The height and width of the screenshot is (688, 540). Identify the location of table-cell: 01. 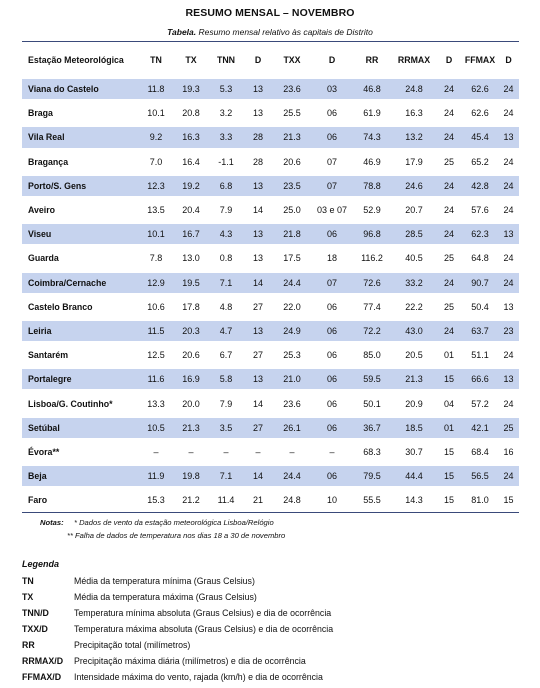
(449, 355).